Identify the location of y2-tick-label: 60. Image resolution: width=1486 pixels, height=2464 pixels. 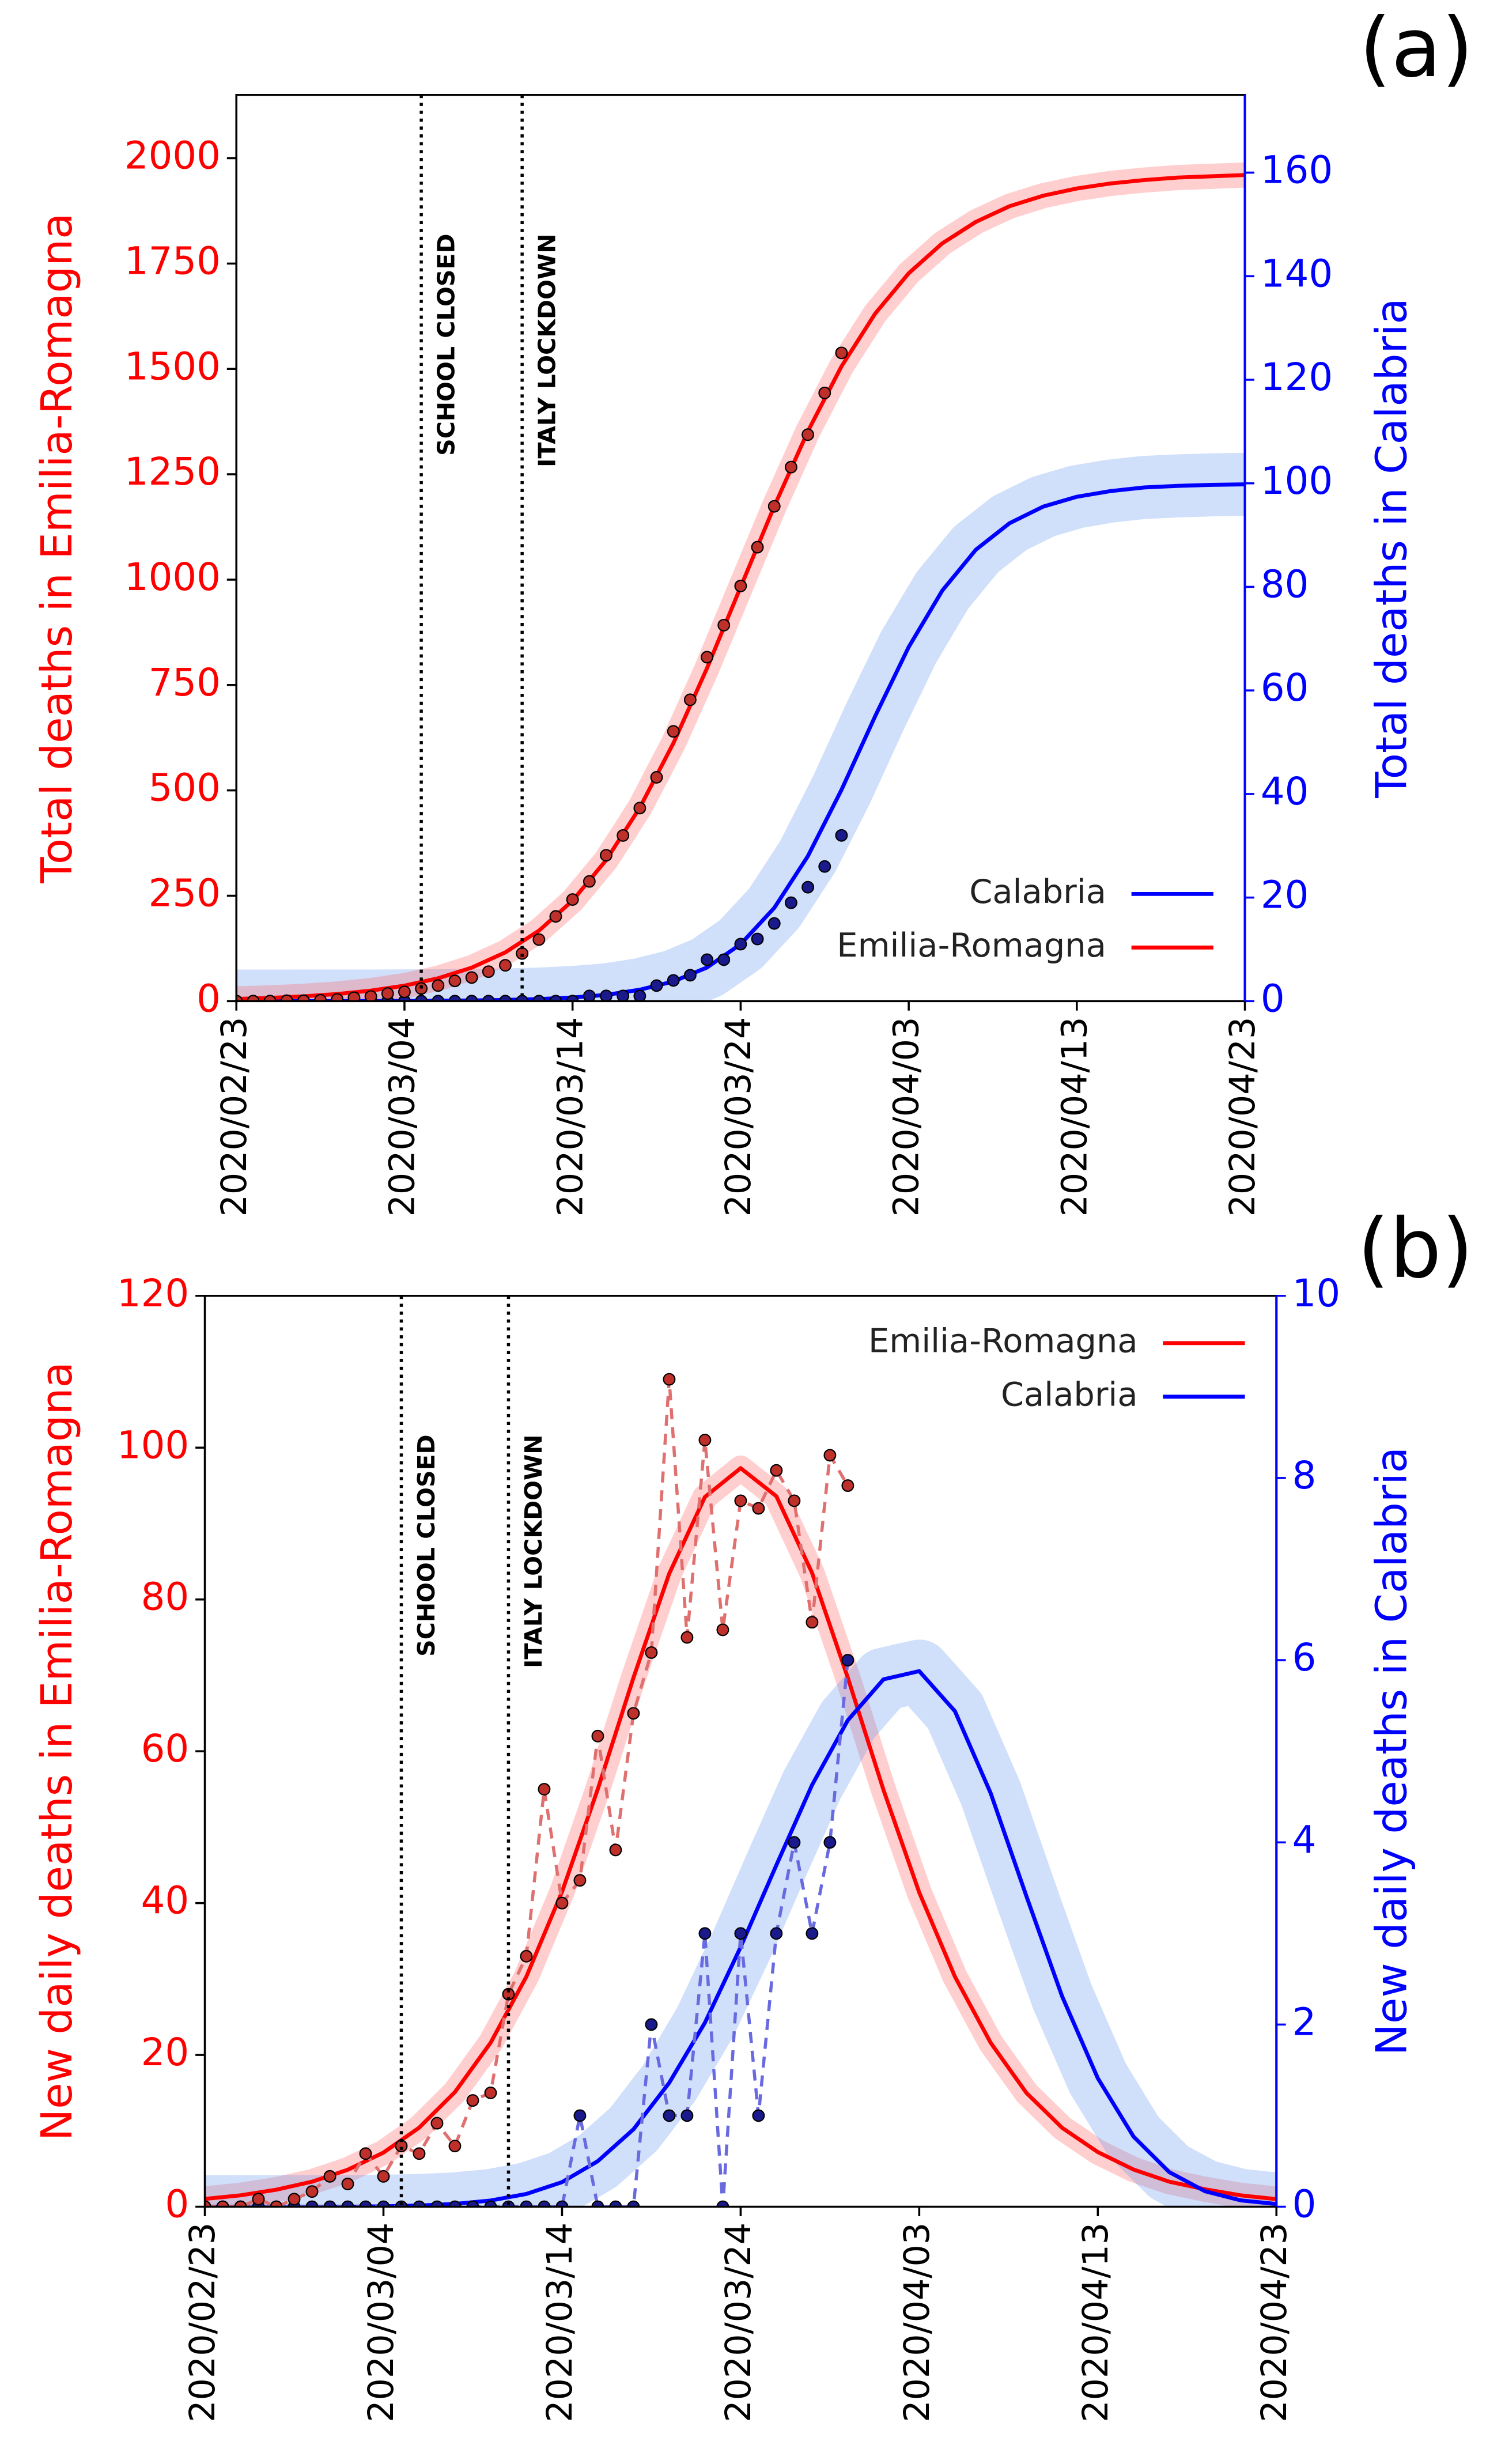
(1285, 688).